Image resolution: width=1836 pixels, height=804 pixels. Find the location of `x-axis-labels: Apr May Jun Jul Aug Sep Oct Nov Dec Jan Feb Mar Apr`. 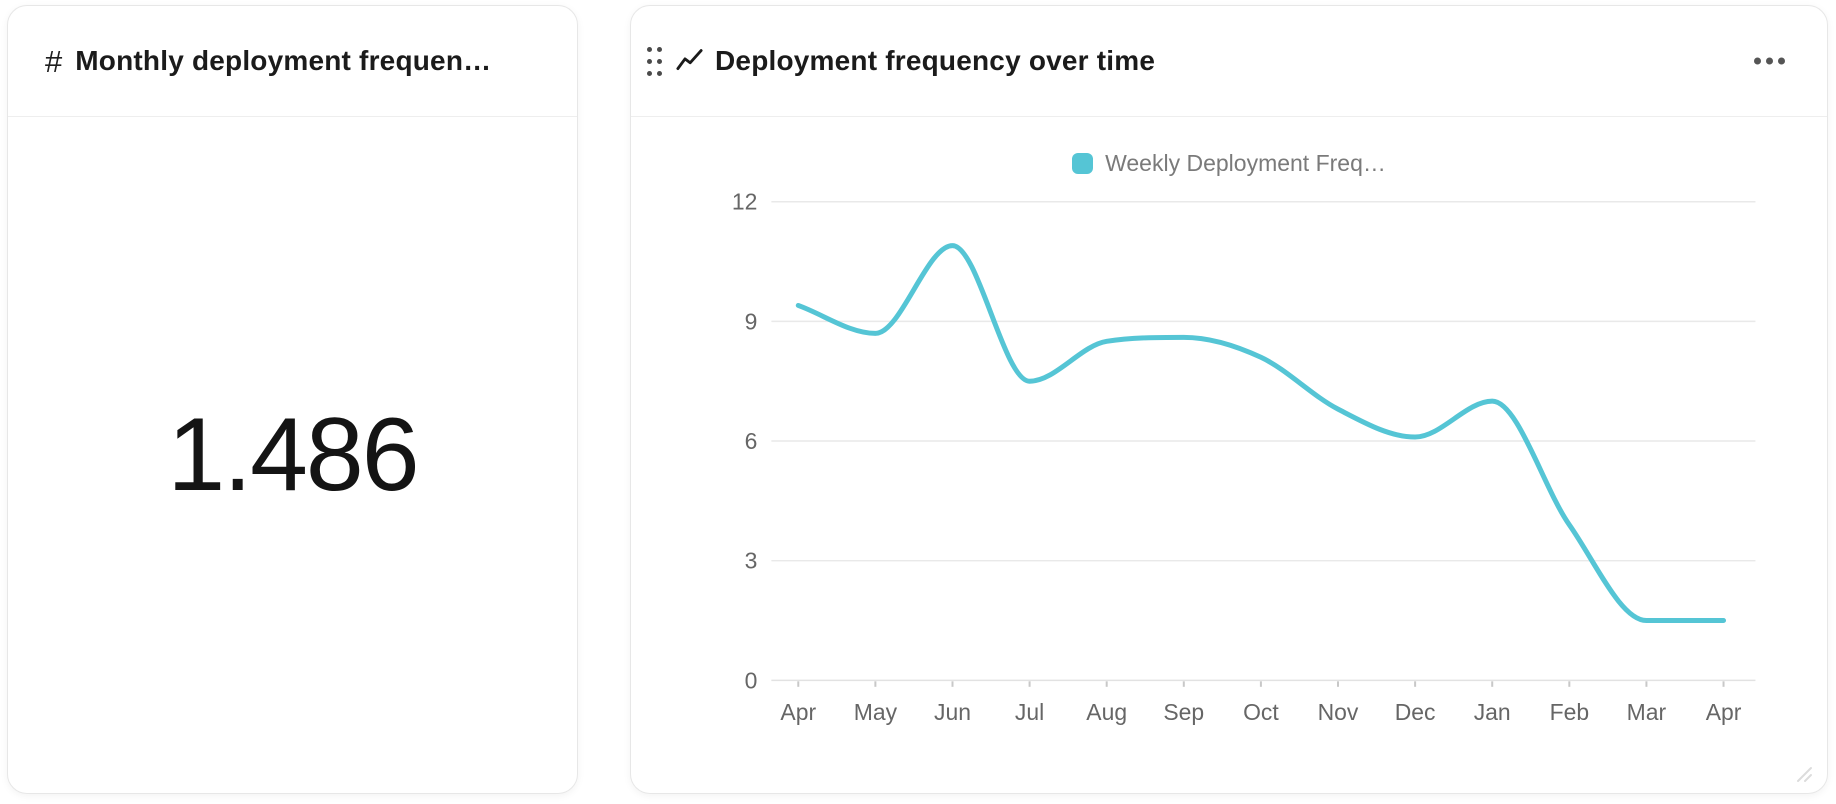

x-axis-labels: Apr May Jun Jul Aug Sep Oct Nov Dec Jan Feb Mar Apr is located at coordinates (1260, 712).